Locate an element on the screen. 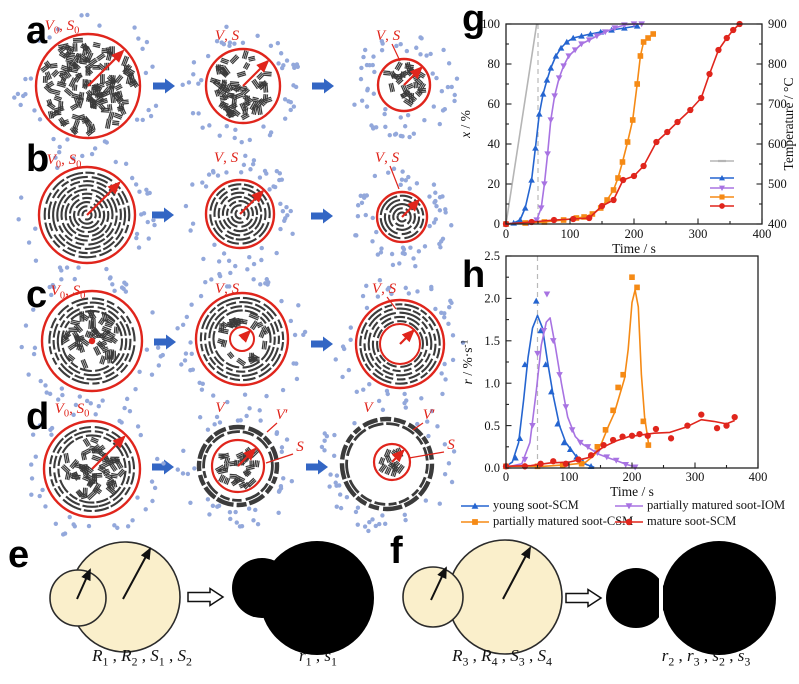  y-tick-label: 2.0 is located at coordinates (492, 299).